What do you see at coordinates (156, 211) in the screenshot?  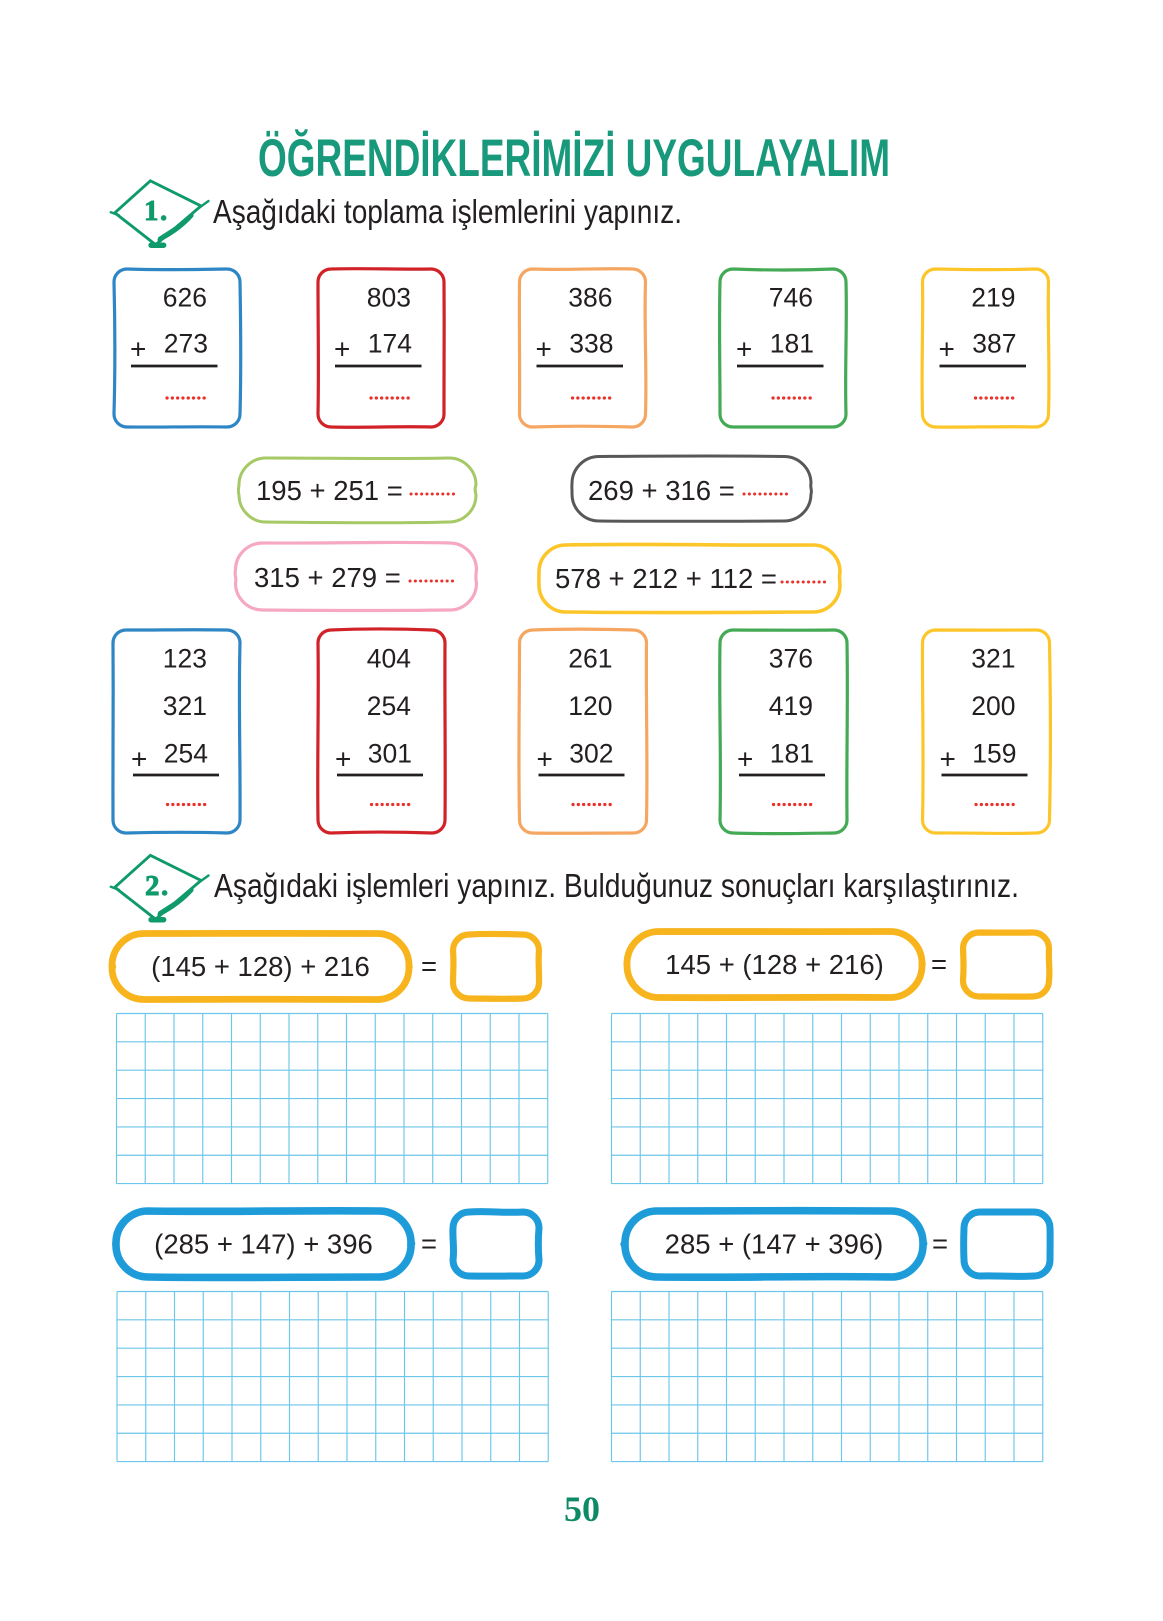 I see `svg-text: 1.` at bounding box center [156, 211].